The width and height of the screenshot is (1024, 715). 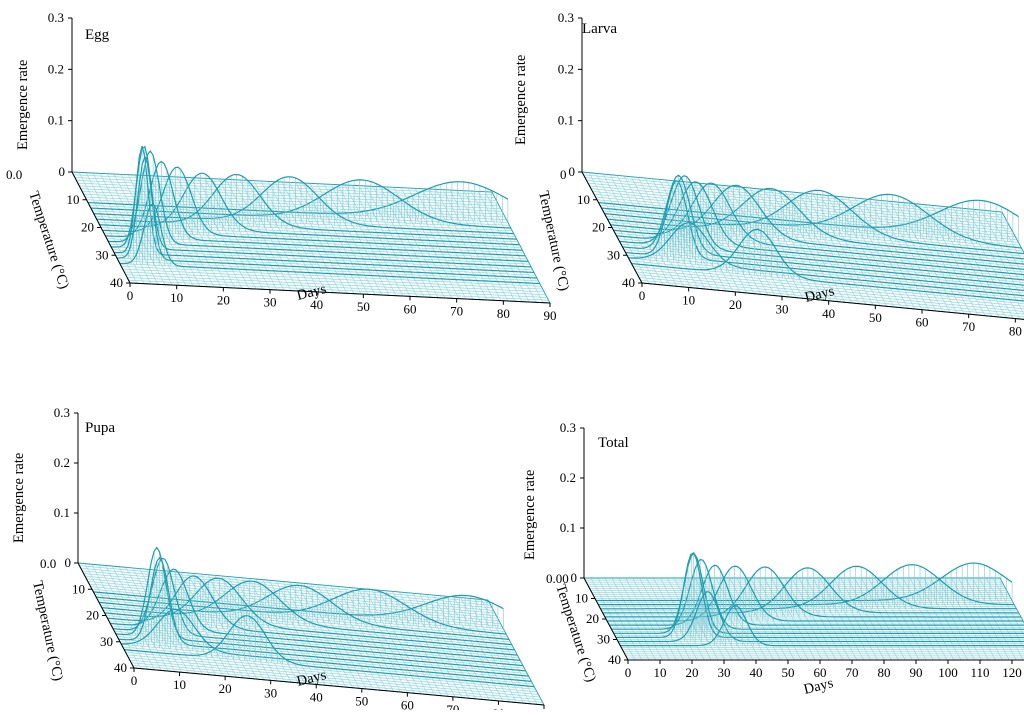 What do you see at coordinates (553, 241) in the screenshot?
I see `y-axis-label-larva: Temperature (°C)` at bounding box center [553, 241].